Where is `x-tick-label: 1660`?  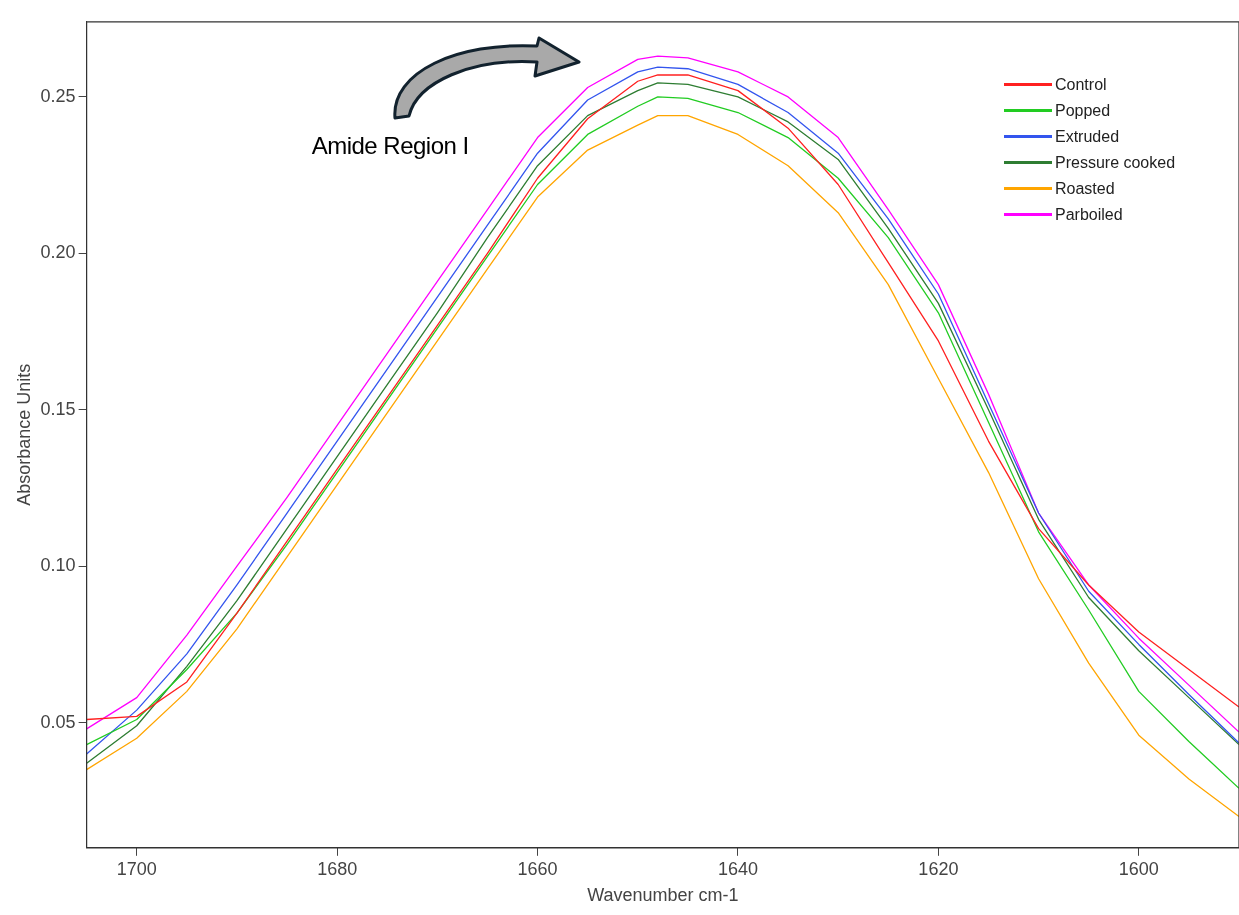 x-tick-label: 1660 is located at coordinates (537, 868).